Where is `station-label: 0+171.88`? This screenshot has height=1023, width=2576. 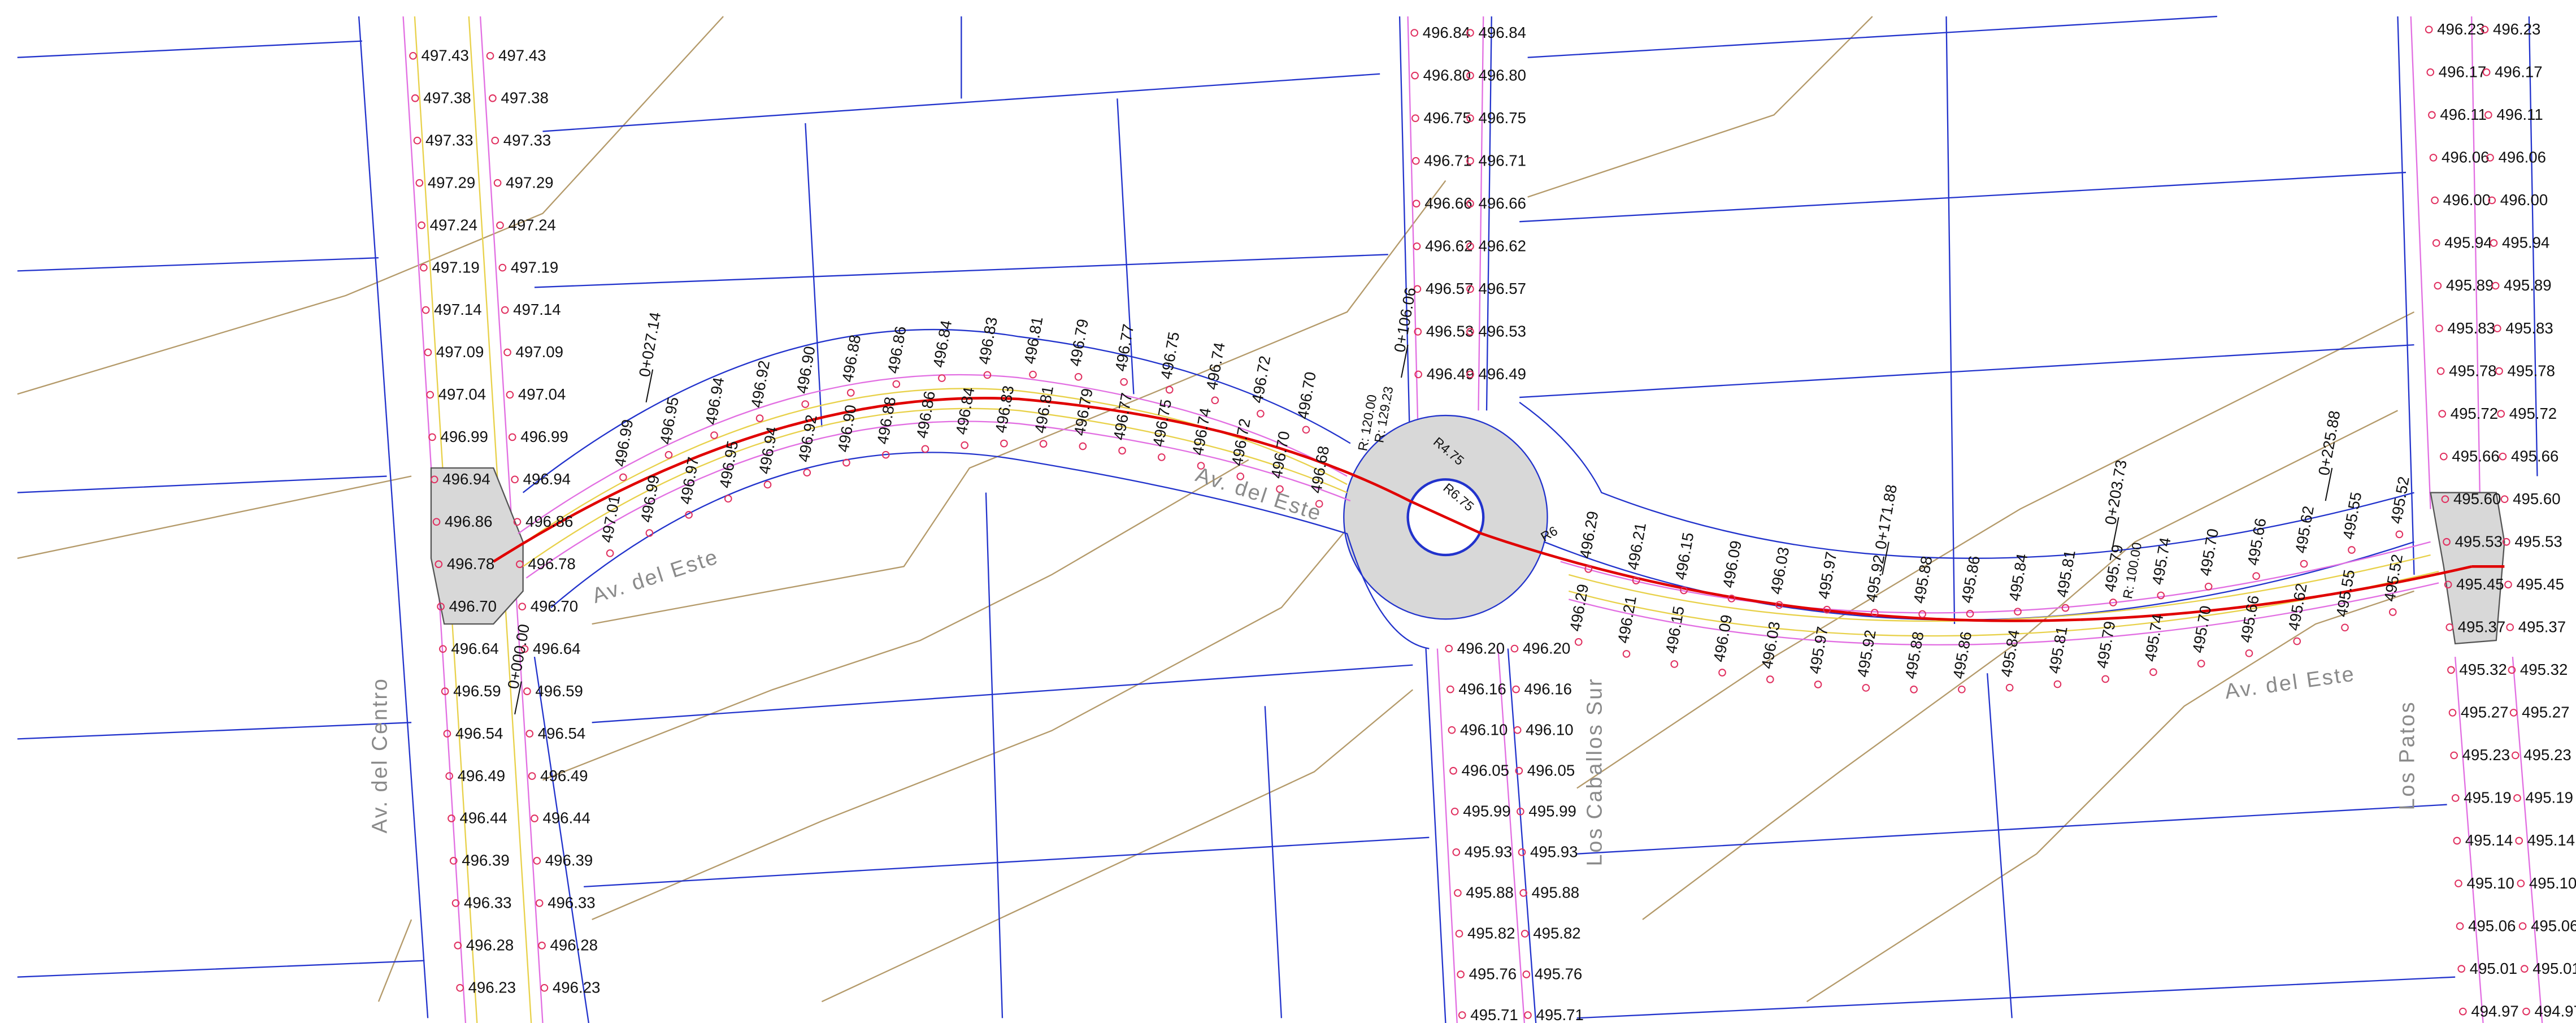 station-label: 0+171.88 is located at coordinates (1885, 516).